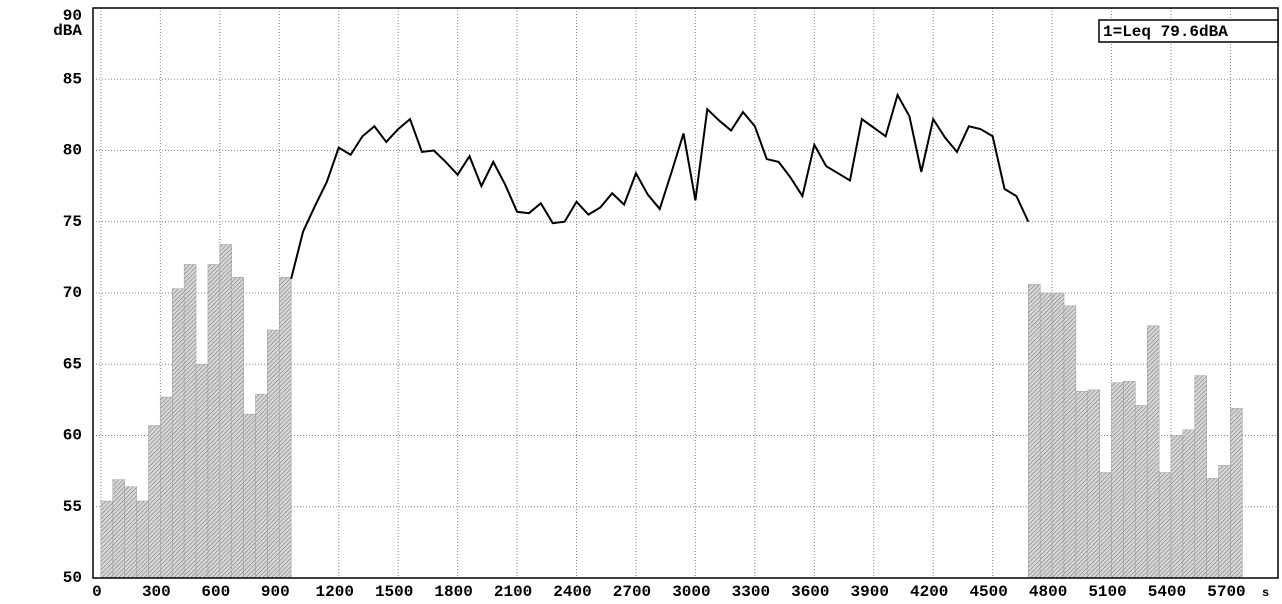 The width and height of the screenshot is (1282, 604). Describe the element at coordinates (1265, 593) in the screenshot. I see `x-axis-label: s` at that location.